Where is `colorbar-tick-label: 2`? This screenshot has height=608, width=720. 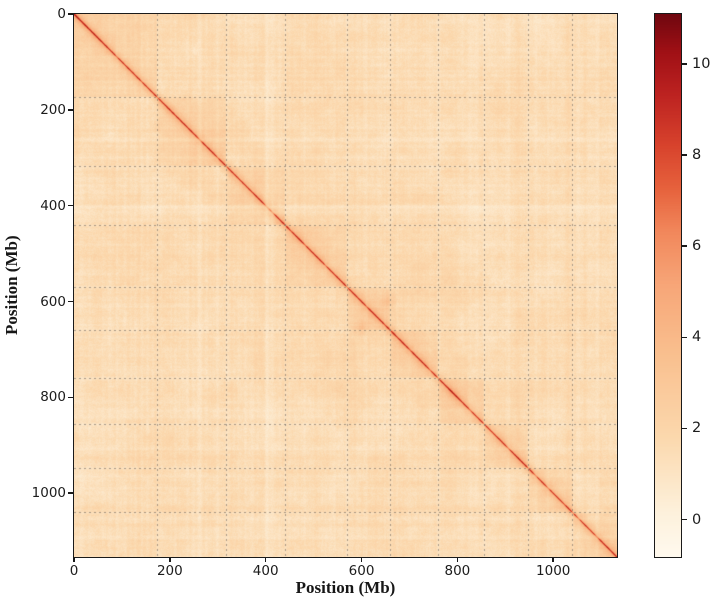
colorbar-tick-label: 2 is located at coordinates (697, 428).